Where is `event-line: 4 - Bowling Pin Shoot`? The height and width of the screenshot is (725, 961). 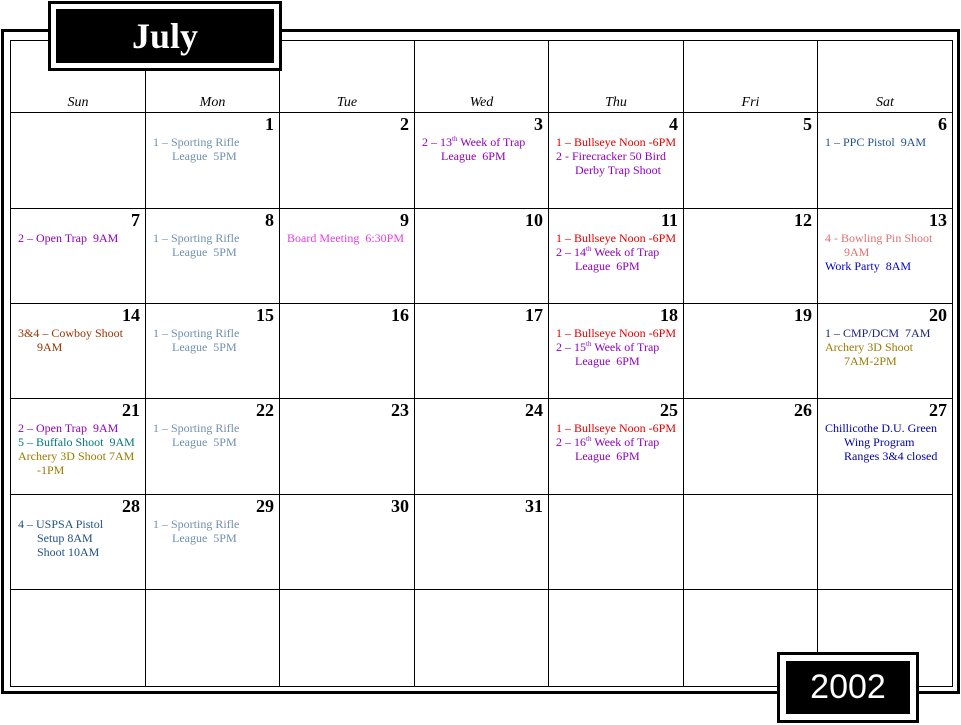 event-line: 4 - Bowling Pin Shoot is located at coordinates (879, 238).